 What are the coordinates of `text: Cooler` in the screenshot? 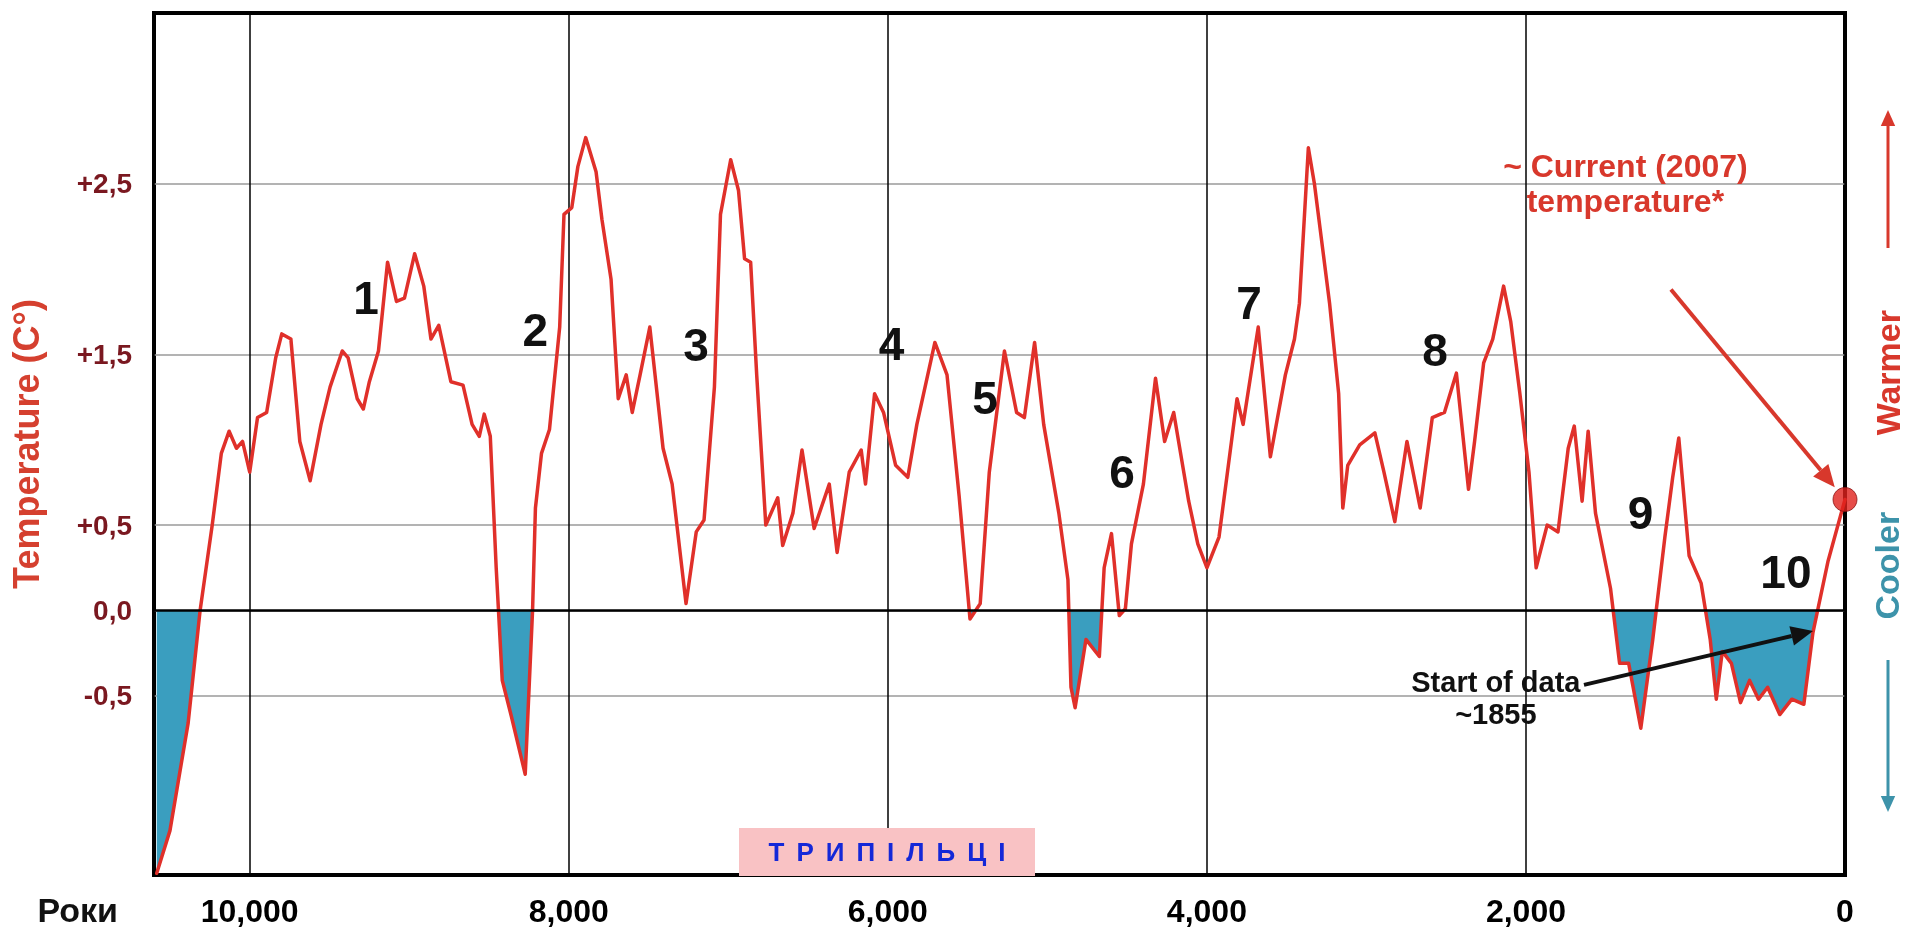 It's located at (1887, 565).